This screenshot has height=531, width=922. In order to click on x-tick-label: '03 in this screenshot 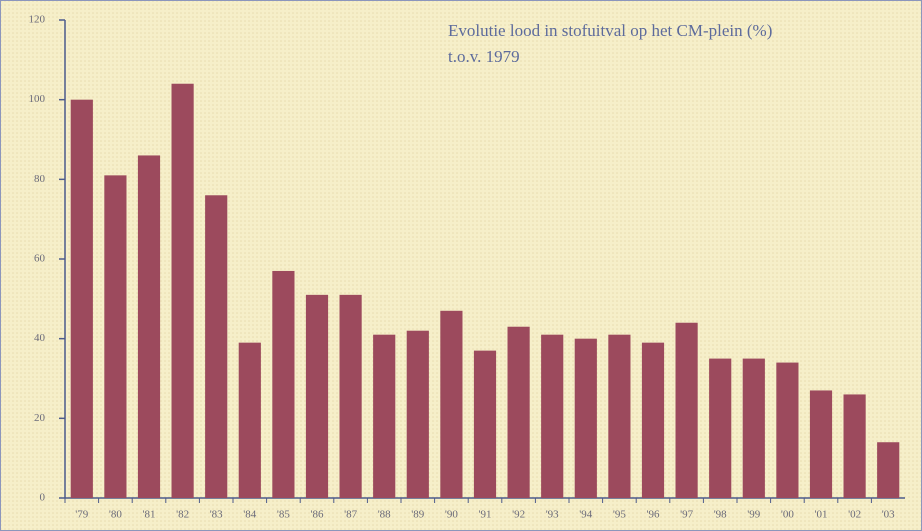, I will do `click(888, 515)`.